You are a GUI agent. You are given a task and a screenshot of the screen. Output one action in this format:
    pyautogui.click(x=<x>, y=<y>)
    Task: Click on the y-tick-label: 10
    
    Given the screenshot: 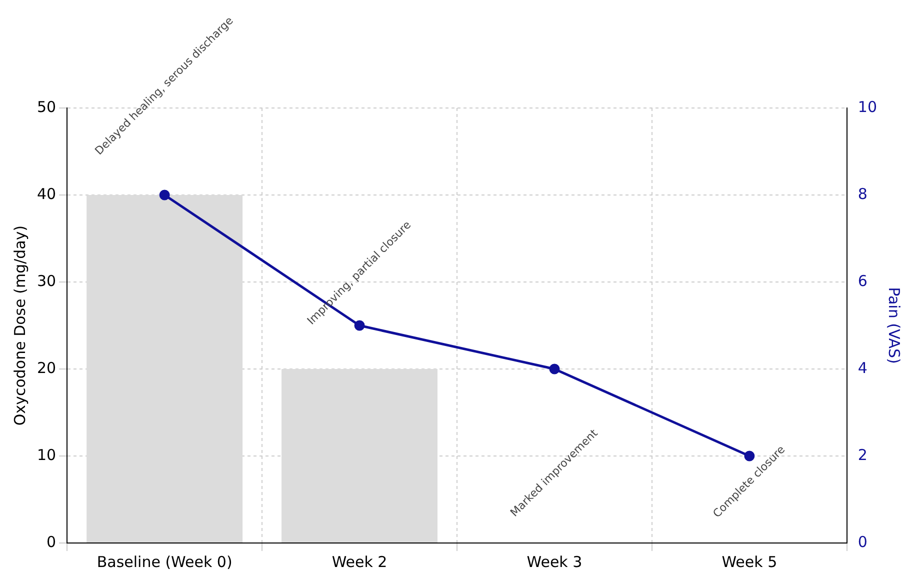 What is the action you would take?
    pyautogui.click(x=46, y=455)
    